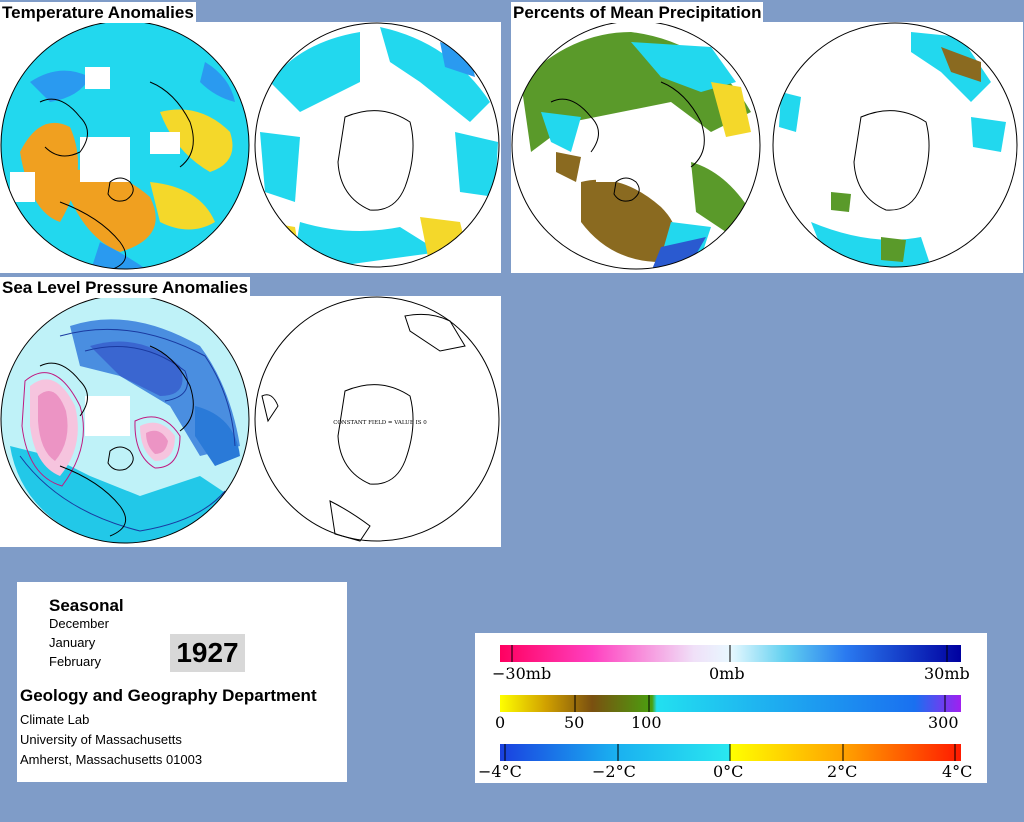 The image size is (1024, 822). I want to click on precipitation-northern-hemisphere, so click(636, 145).